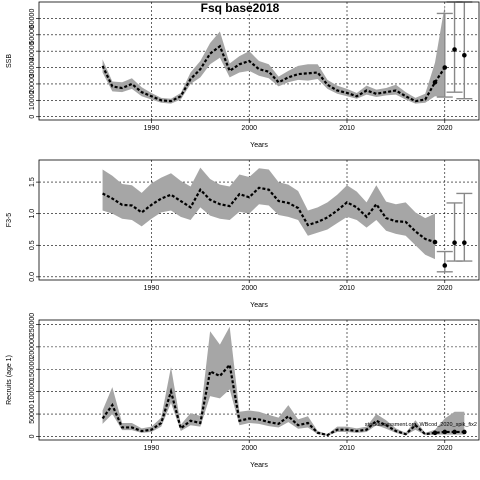  I want to click on chart-title: Fsq base2018, so click(240, 8).